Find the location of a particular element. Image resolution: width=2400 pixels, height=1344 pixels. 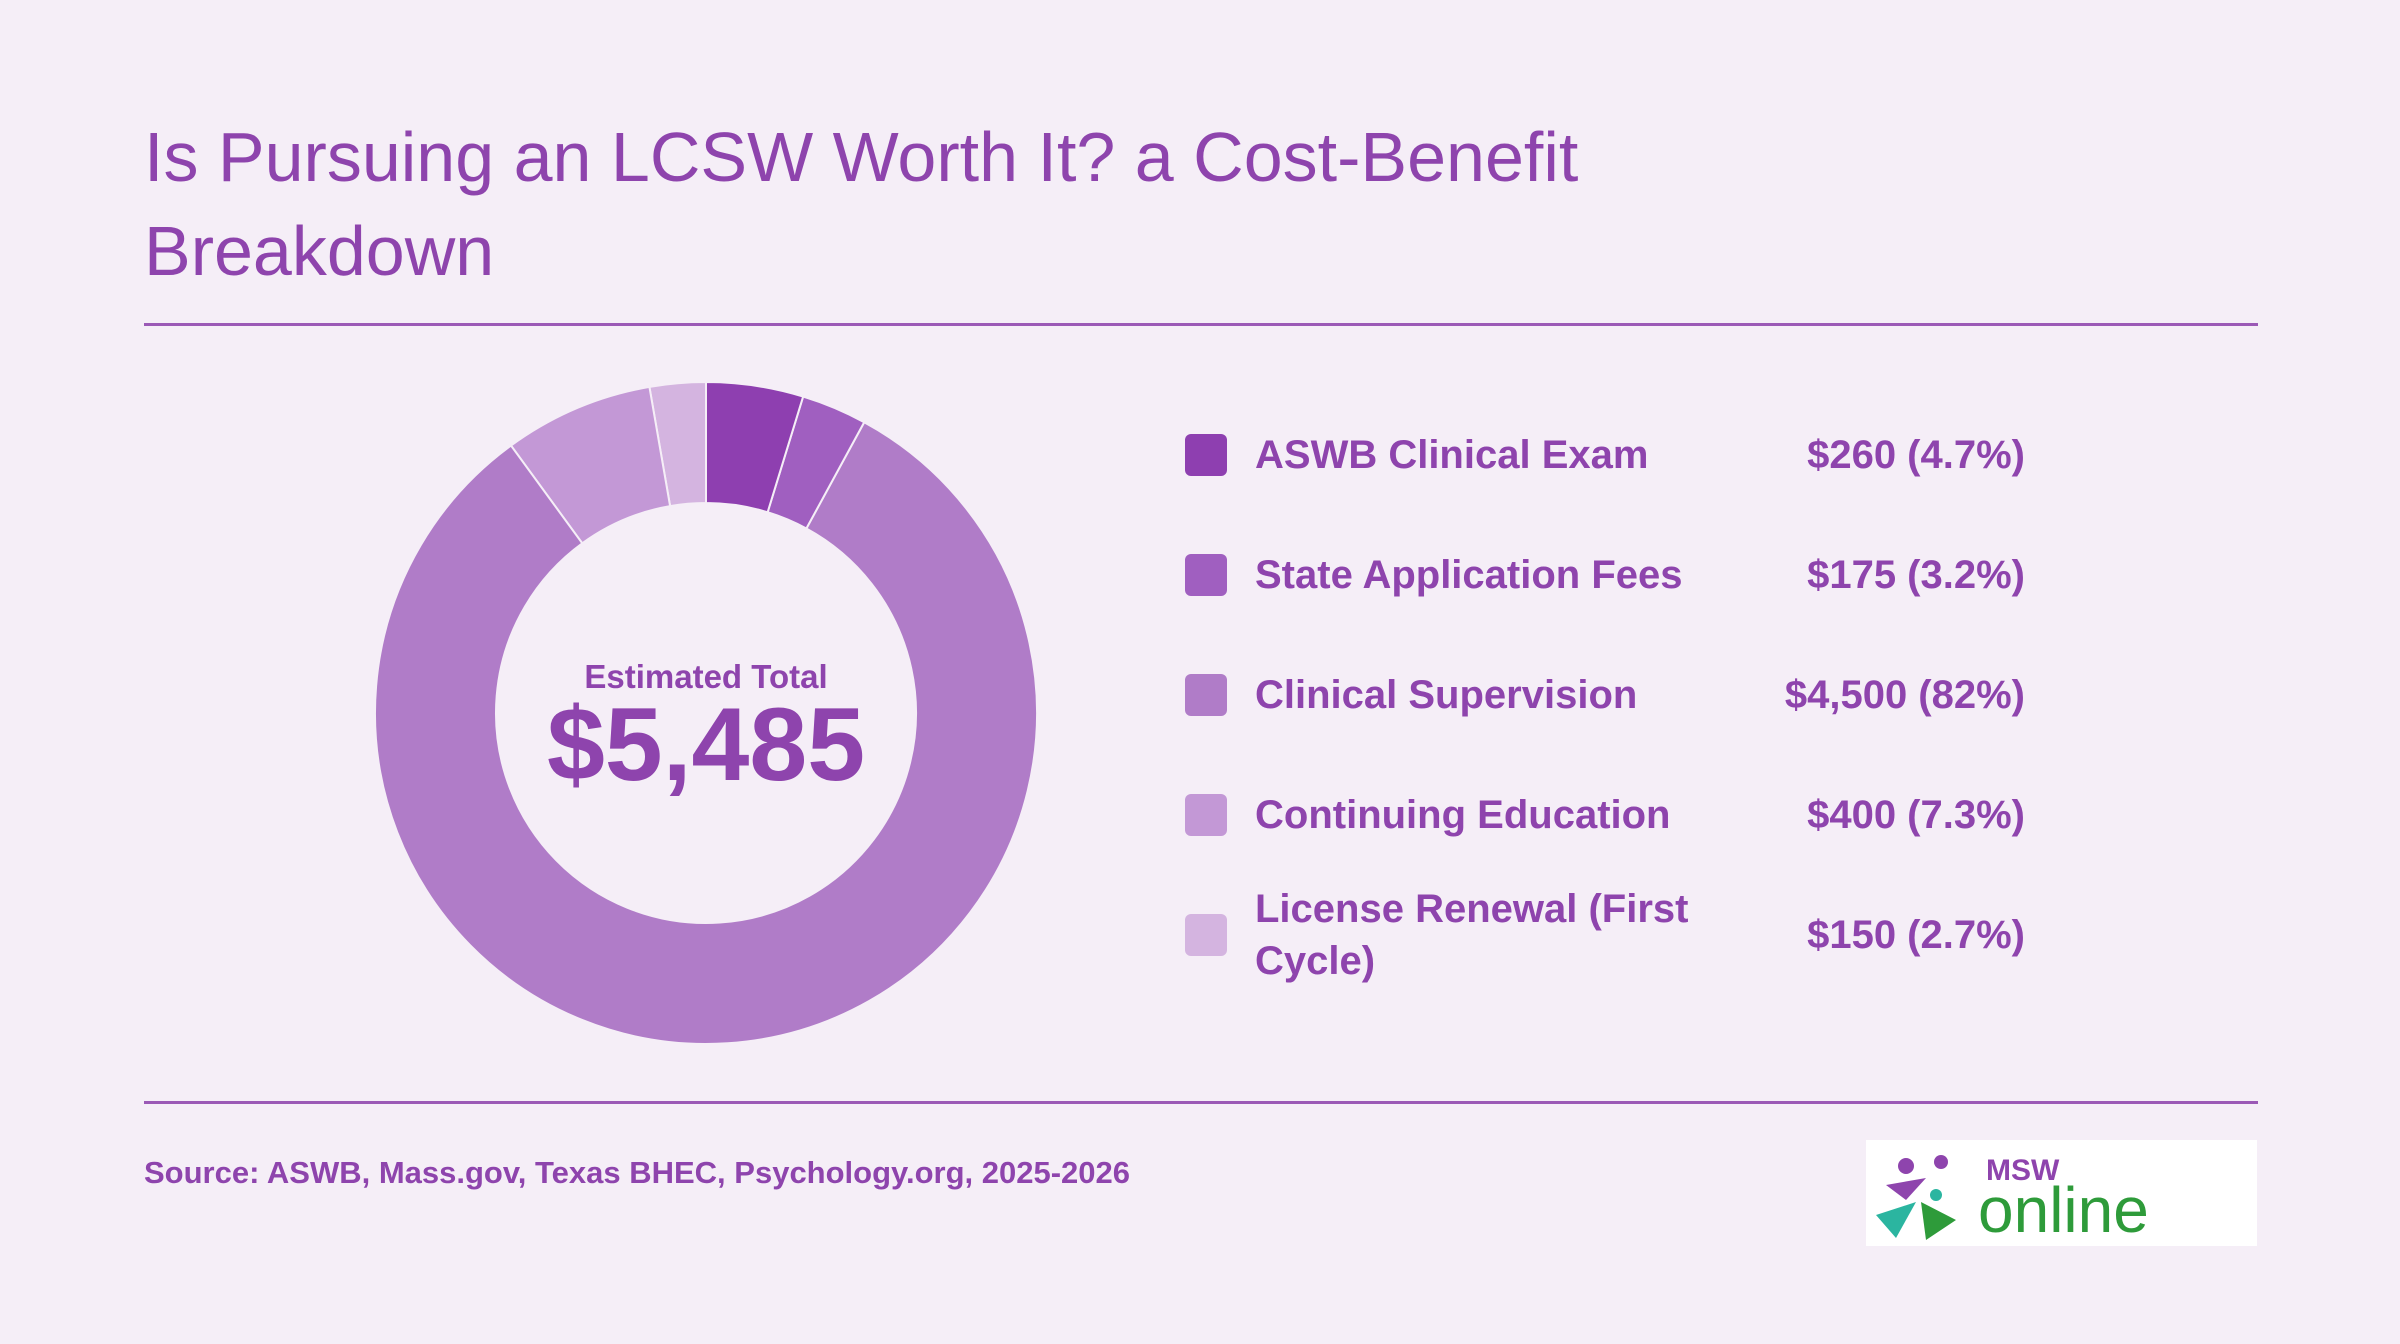

logo: MSW online is located at coordinates (2061, 1193).